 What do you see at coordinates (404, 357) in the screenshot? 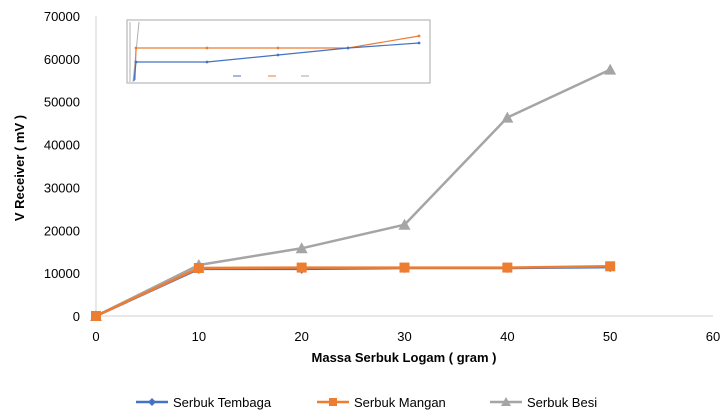
I see `x-axis-title: Massa Serbuk Logam ( gram )` at bounding box center [404, 357].